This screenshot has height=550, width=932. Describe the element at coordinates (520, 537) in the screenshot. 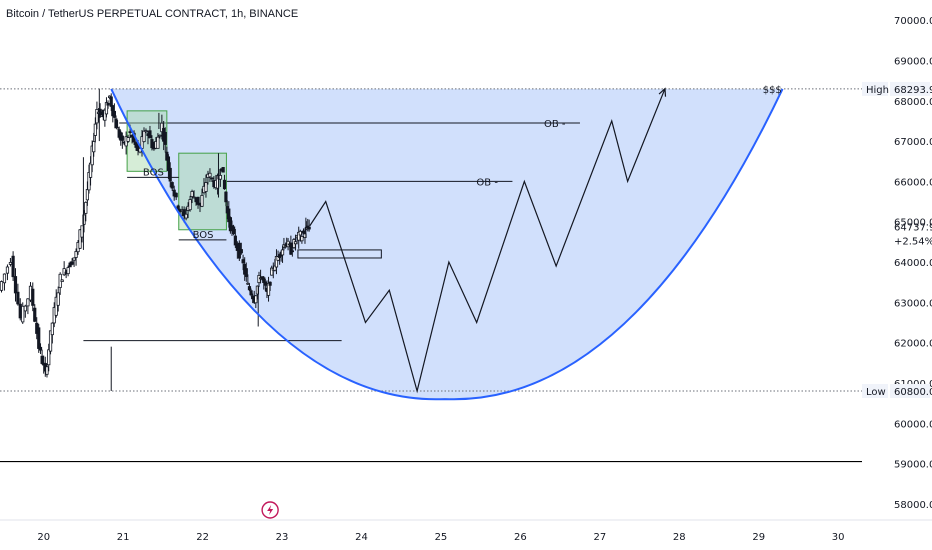

I see `x-tick-label: 26` at that location.